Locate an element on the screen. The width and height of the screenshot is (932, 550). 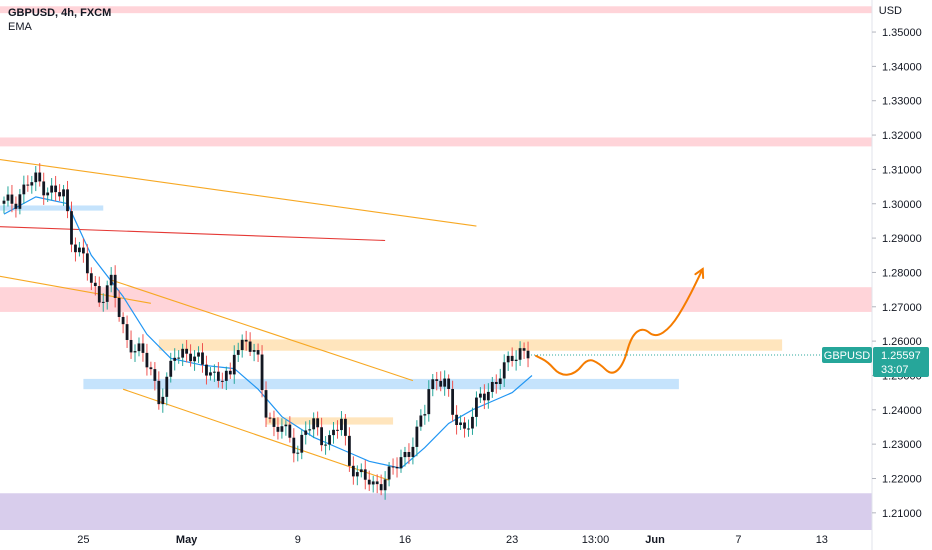
x-tick-label: 25 is located at coordinates (83, 540).